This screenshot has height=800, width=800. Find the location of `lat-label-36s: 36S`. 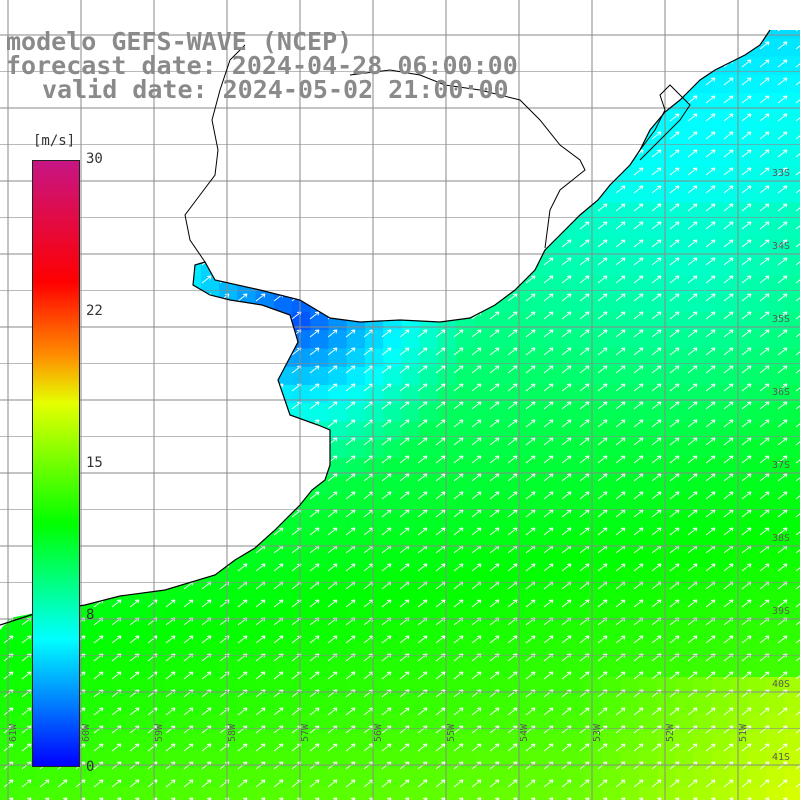

lat-label-36s: 36S is located at coordinates (781, 392).